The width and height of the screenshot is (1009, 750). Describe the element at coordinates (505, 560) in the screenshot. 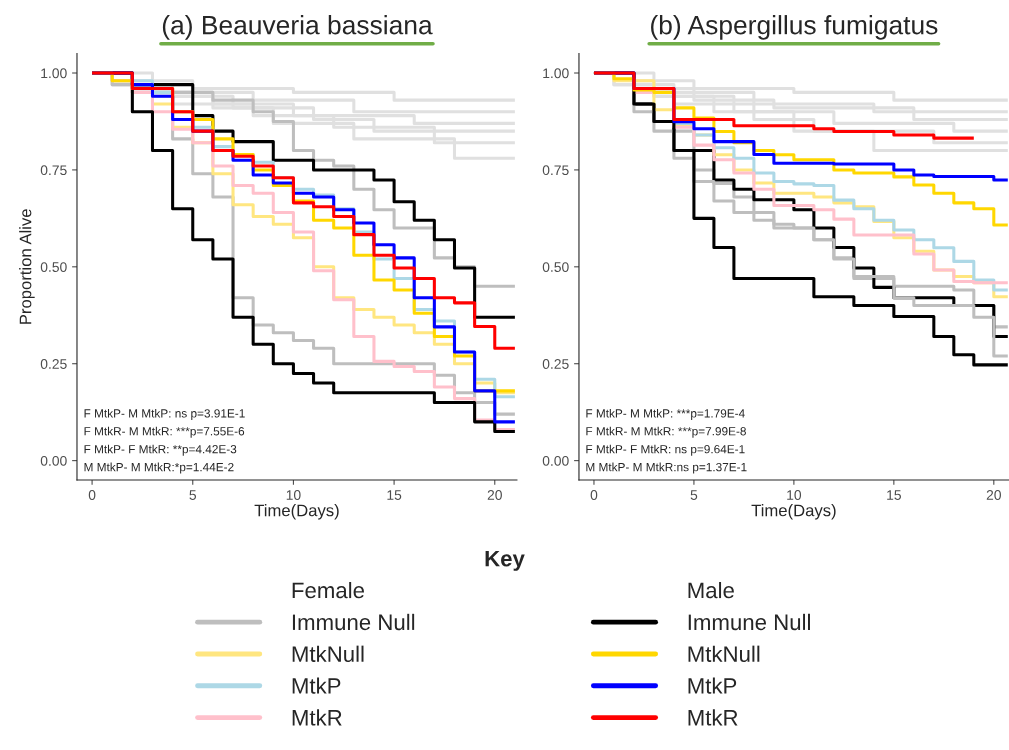

I see `legend-title: Key` at that location.